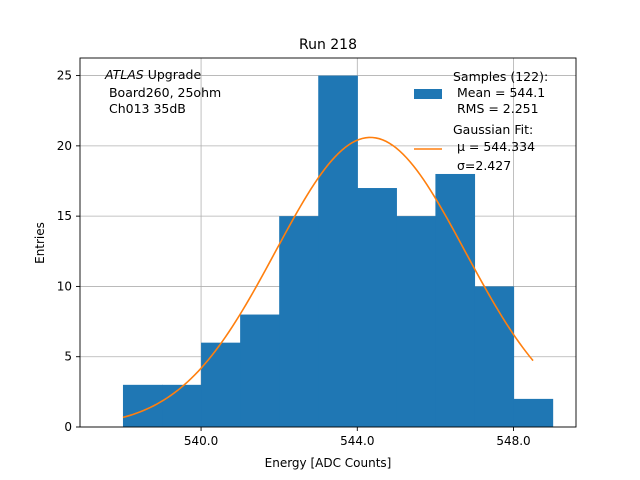 The width and height of the screenshot is (640, 480). Describe the element at coordinates (40, 243) in the screenshot. I see `y-axis-label: Entries` at that location.